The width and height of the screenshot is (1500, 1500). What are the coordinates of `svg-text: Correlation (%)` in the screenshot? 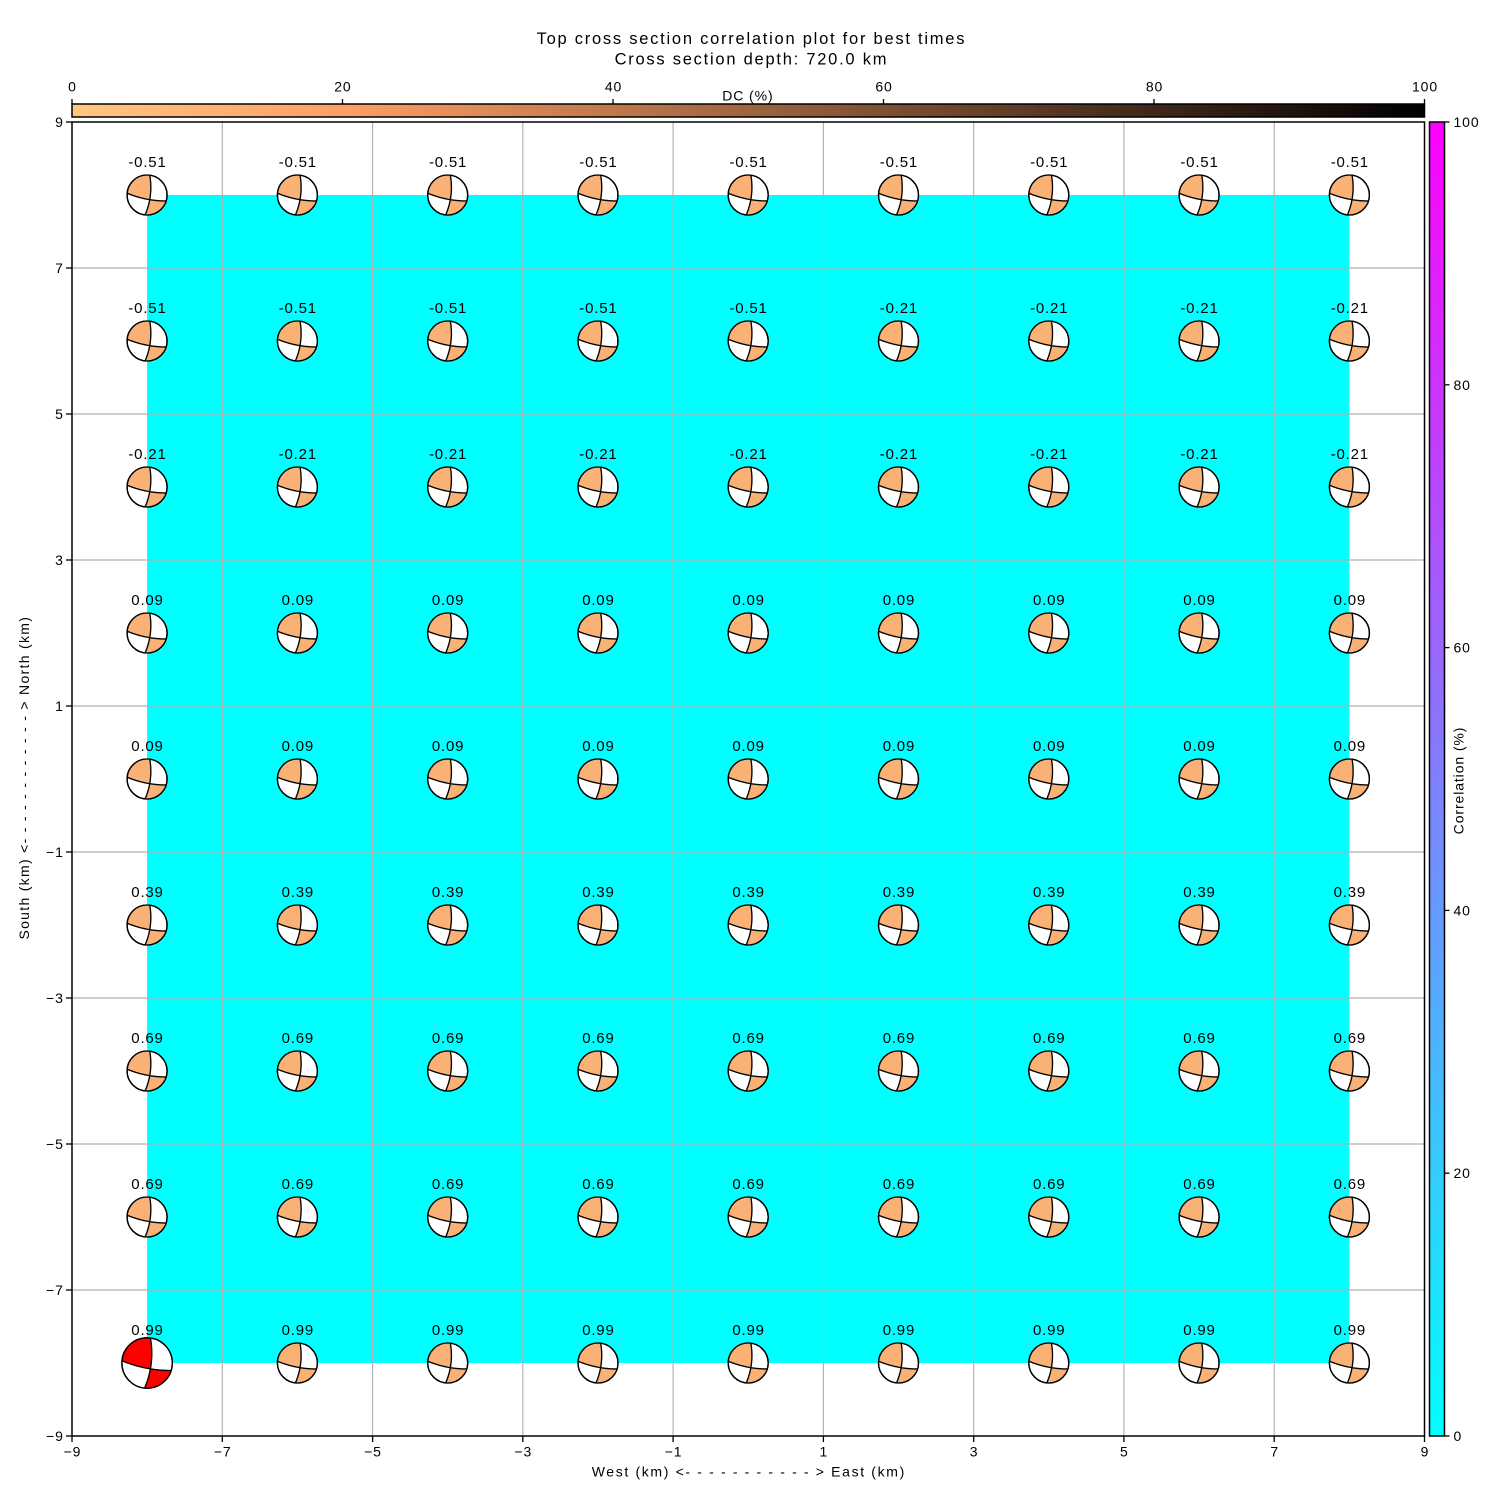 It's located at (1459, 781).